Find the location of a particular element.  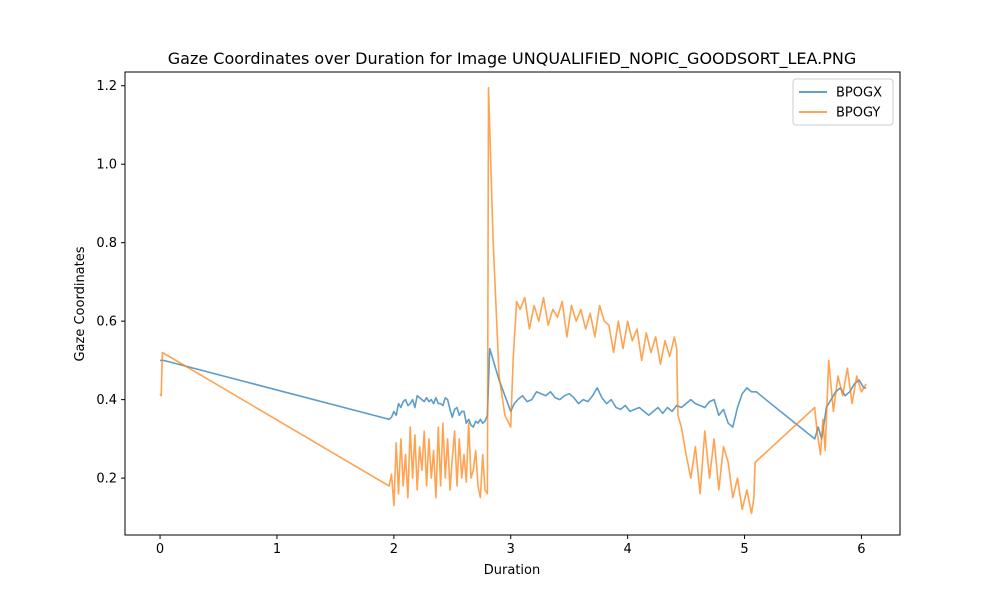

x-axis-label: Duration is located at coordinates (512, 570).